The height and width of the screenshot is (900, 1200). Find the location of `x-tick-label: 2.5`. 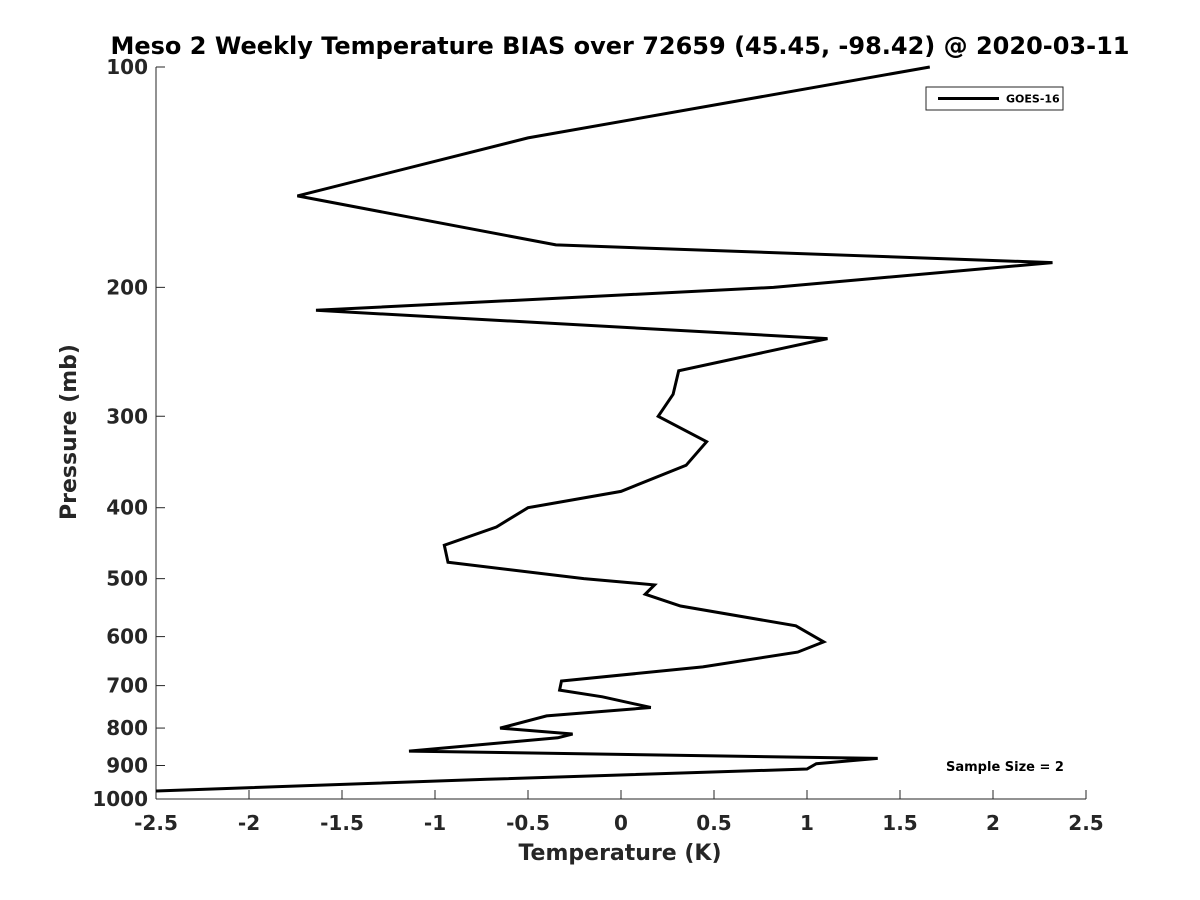

x-tick-label: 2.5 is located at coordinates (1085, 823).